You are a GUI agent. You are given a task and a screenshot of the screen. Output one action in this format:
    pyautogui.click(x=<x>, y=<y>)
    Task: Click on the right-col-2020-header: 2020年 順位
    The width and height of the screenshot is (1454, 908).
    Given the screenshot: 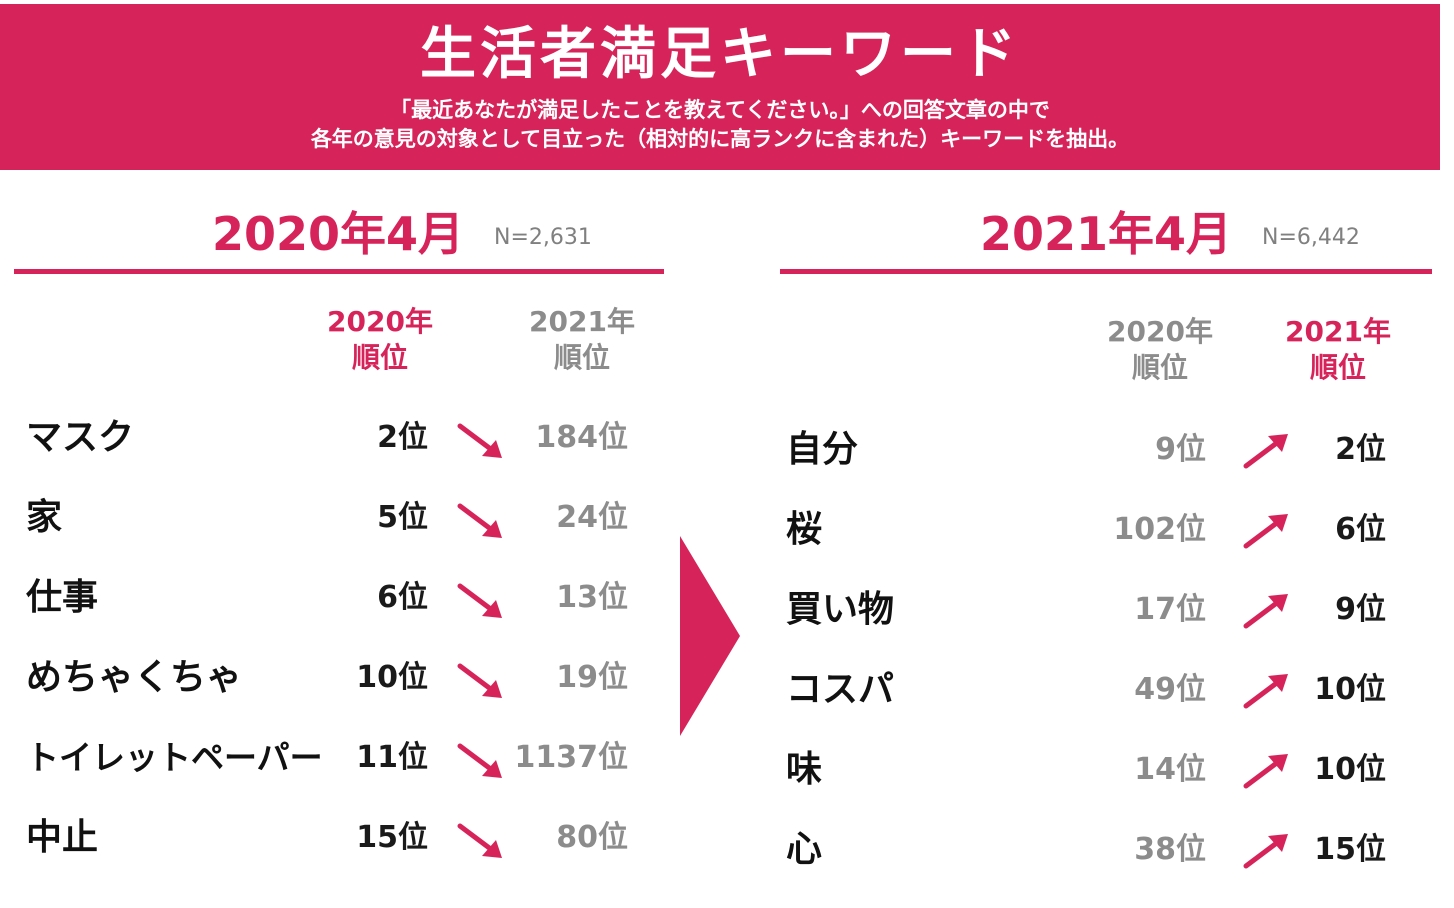 What is the action you would take?
    pyautogui.click(x=1160, y=350)
    